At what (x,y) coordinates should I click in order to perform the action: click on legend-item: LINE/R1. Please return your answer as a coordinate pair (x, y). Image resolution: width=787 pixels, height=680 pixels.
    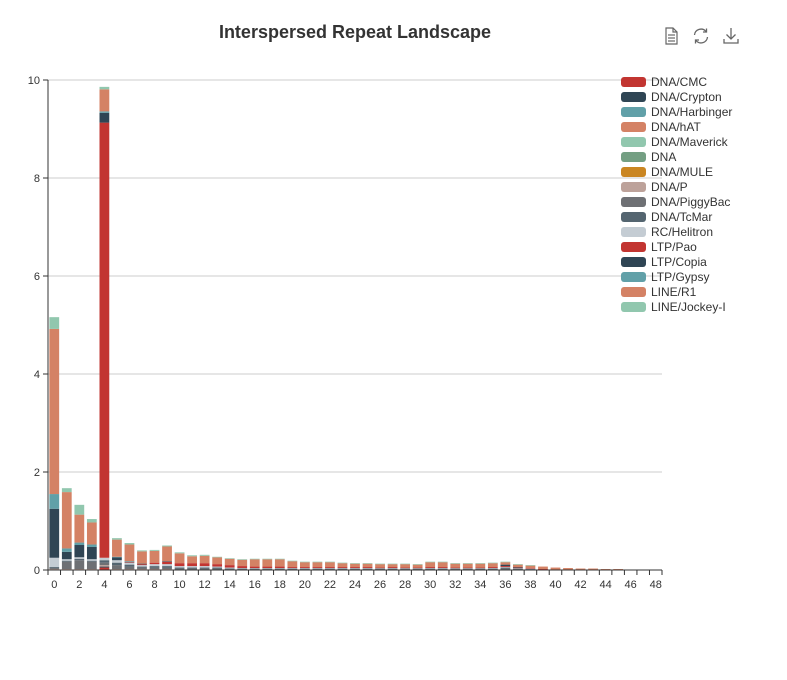
    Looking at the image, I should click on (676, 291).